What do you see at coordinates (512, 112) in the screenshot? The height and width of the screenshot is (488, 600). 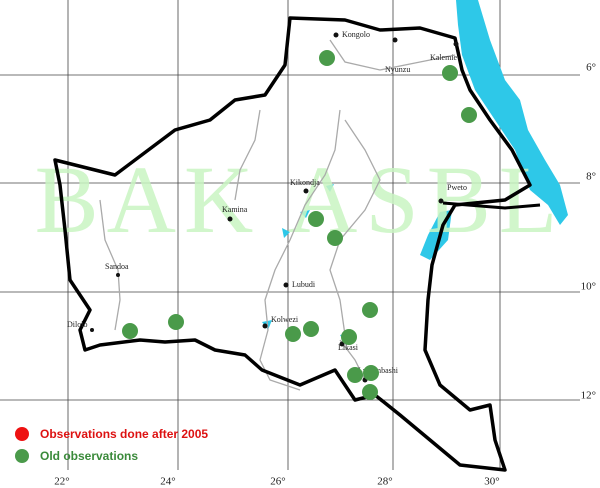 I see `lake-tanganyika` at bounding box center [512, 112].